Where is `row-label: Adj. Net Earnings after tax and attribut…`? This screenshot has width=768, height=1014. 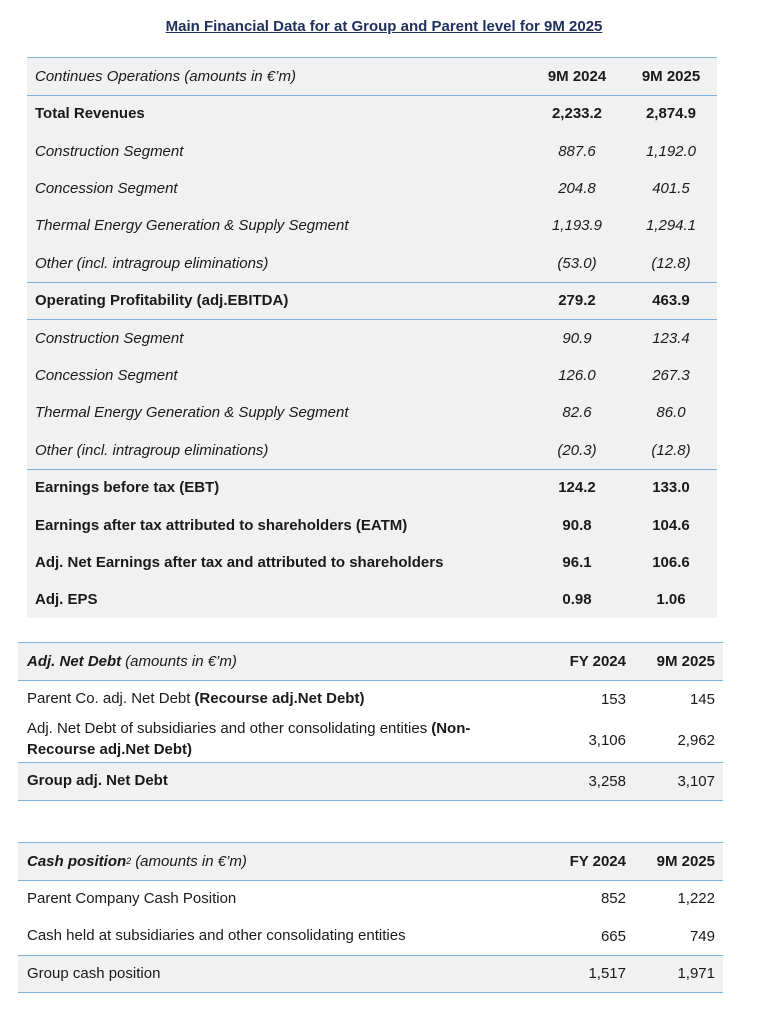
row-label: Adj. Net Earnings after tax and attribut… is located at coordinates (239, 562).